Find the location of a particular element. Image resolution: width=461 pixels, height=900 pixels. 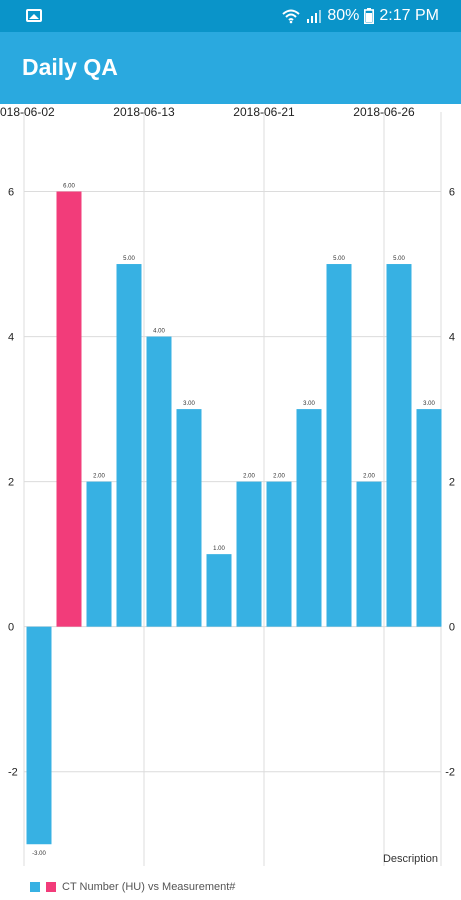

legend-swatch-highlight is located at coordinates (51, 887).